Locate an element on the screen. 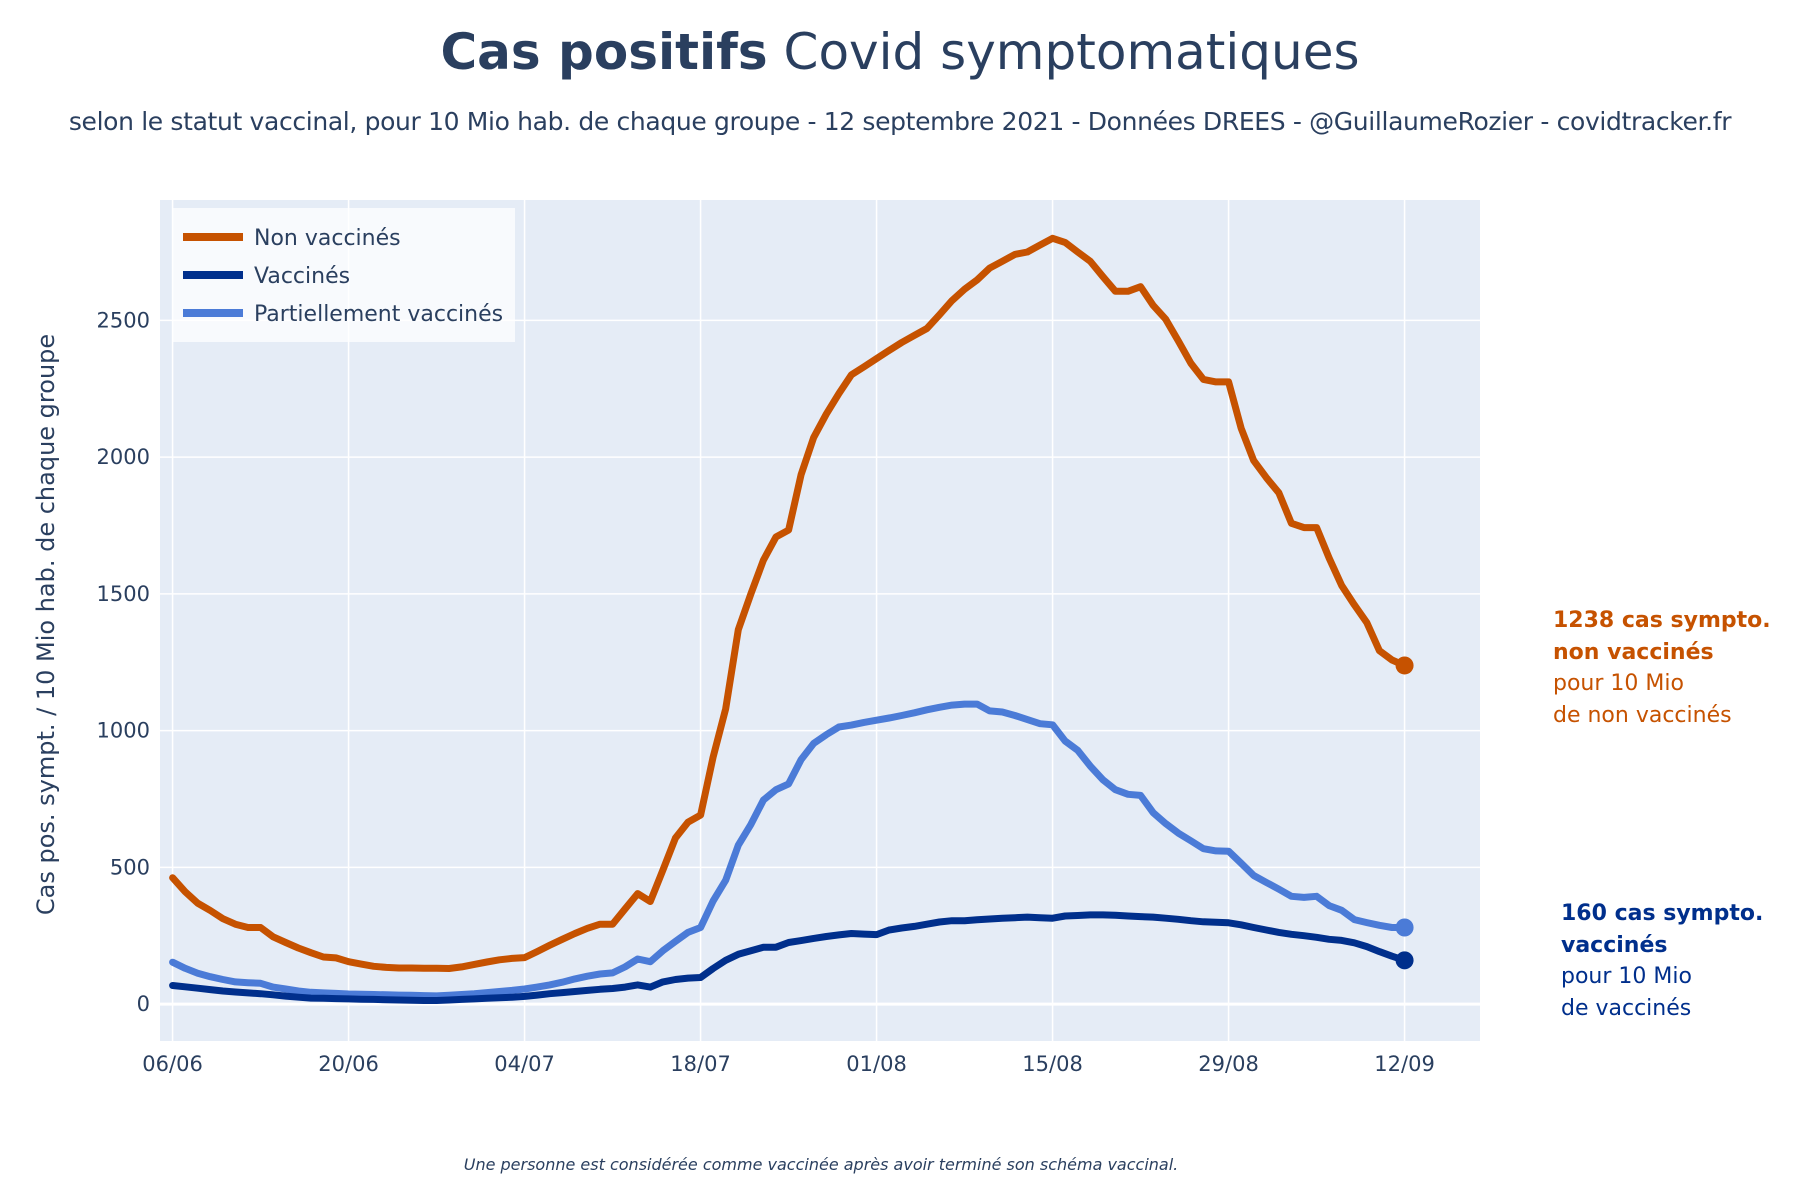 This screenshot has width=1800, height=1200. annotation-vaccines-population: de vaccinés is located at coordinates (1626, 1008).